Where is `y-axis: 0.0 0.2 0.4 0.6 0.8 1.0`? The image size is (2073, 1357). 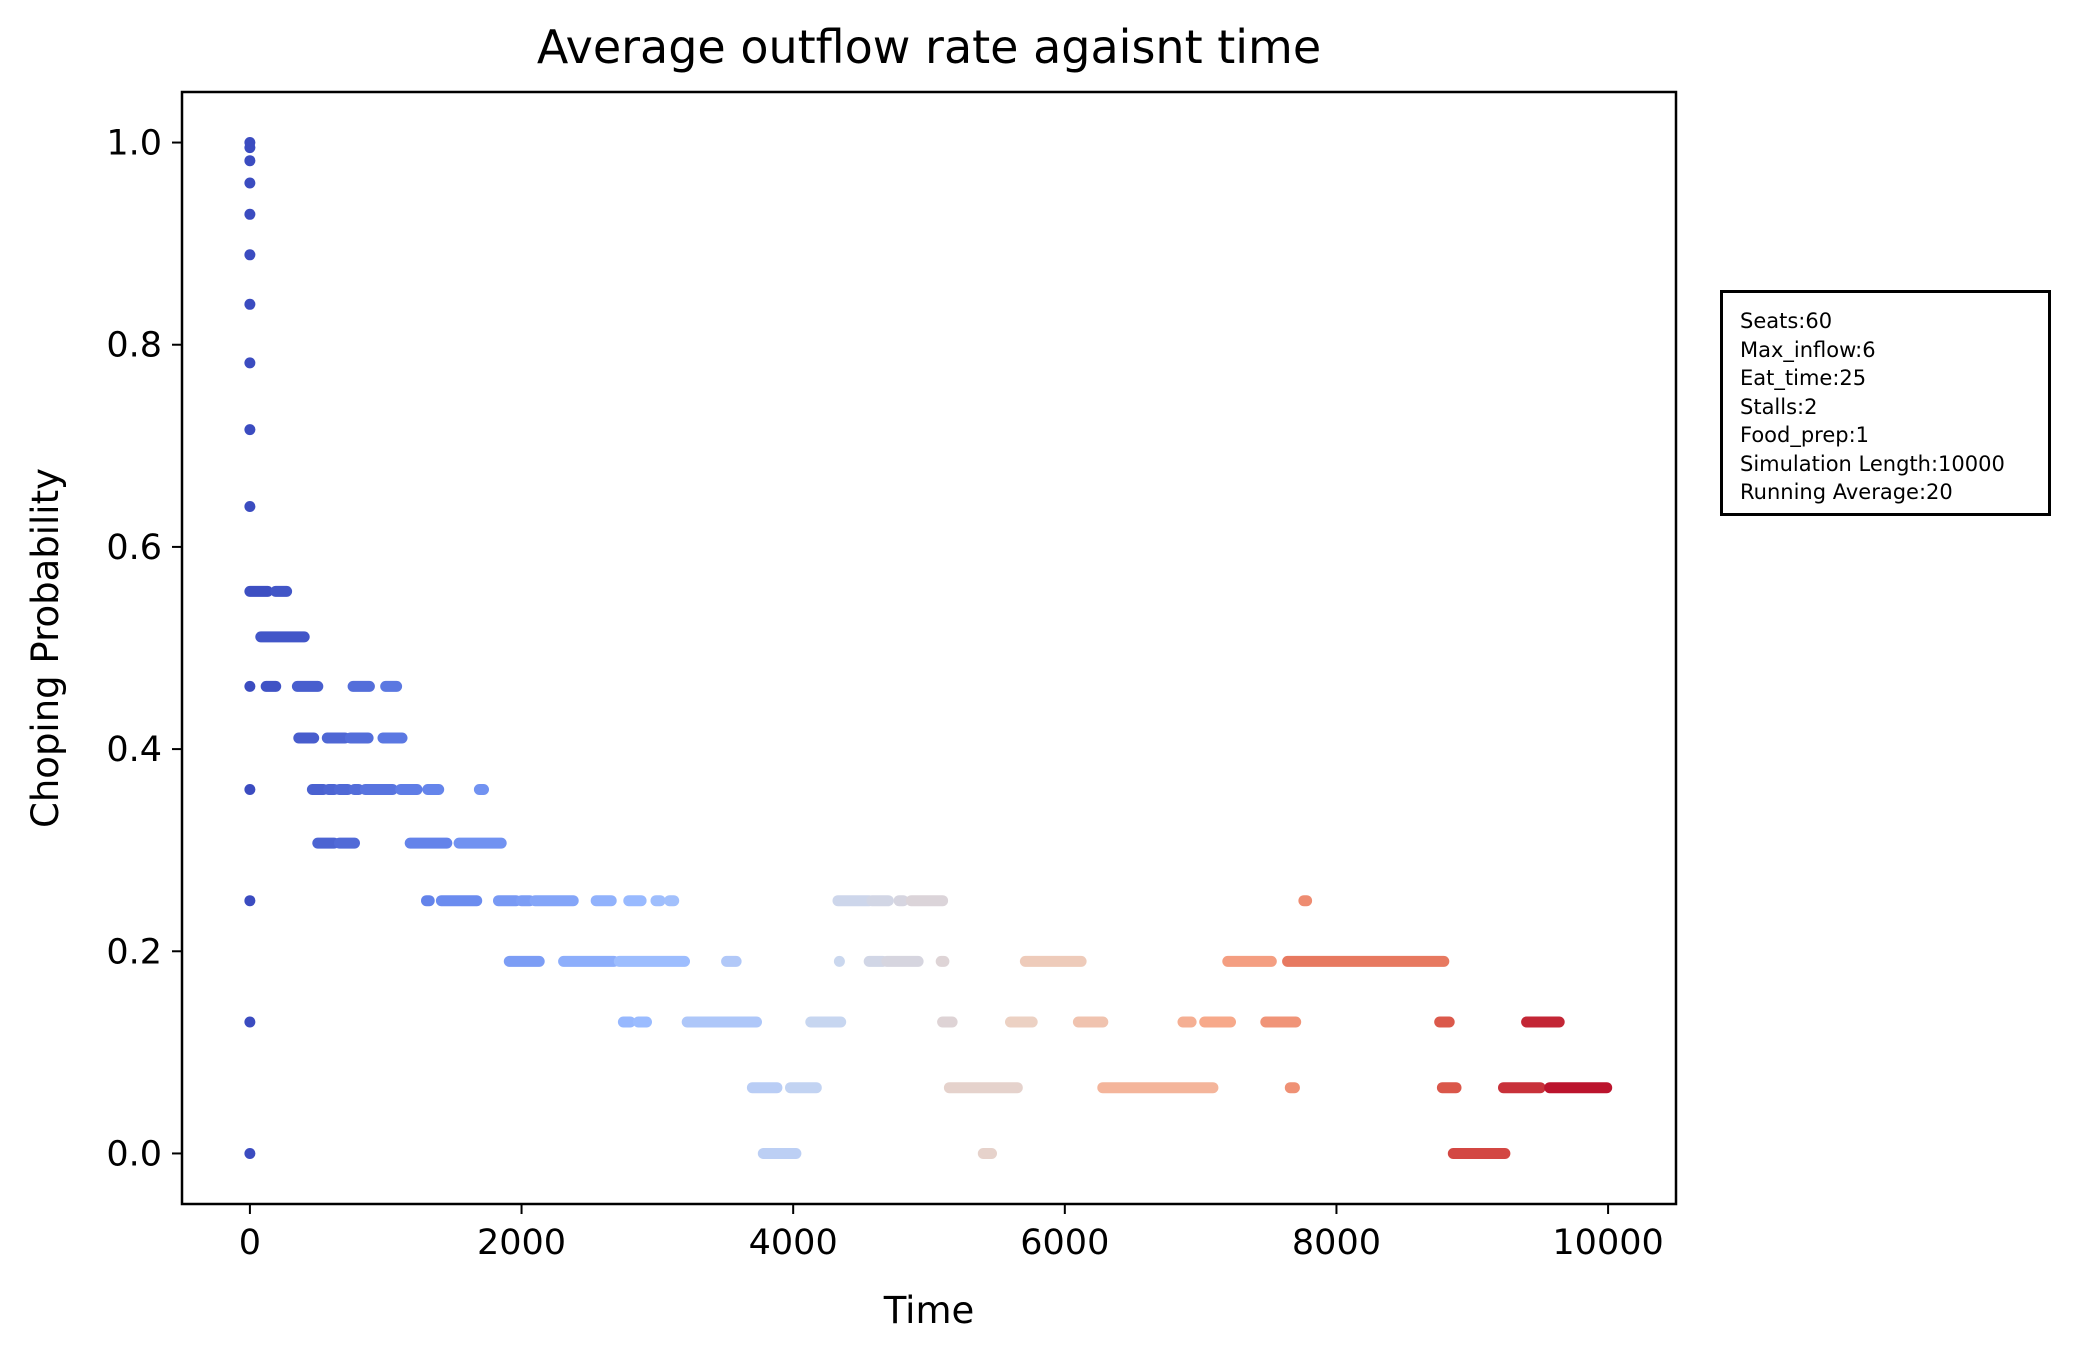 y-axis: 0.0 0.2 0.4 0.6 0.8 1.0 is located at coordinates (144, 649).